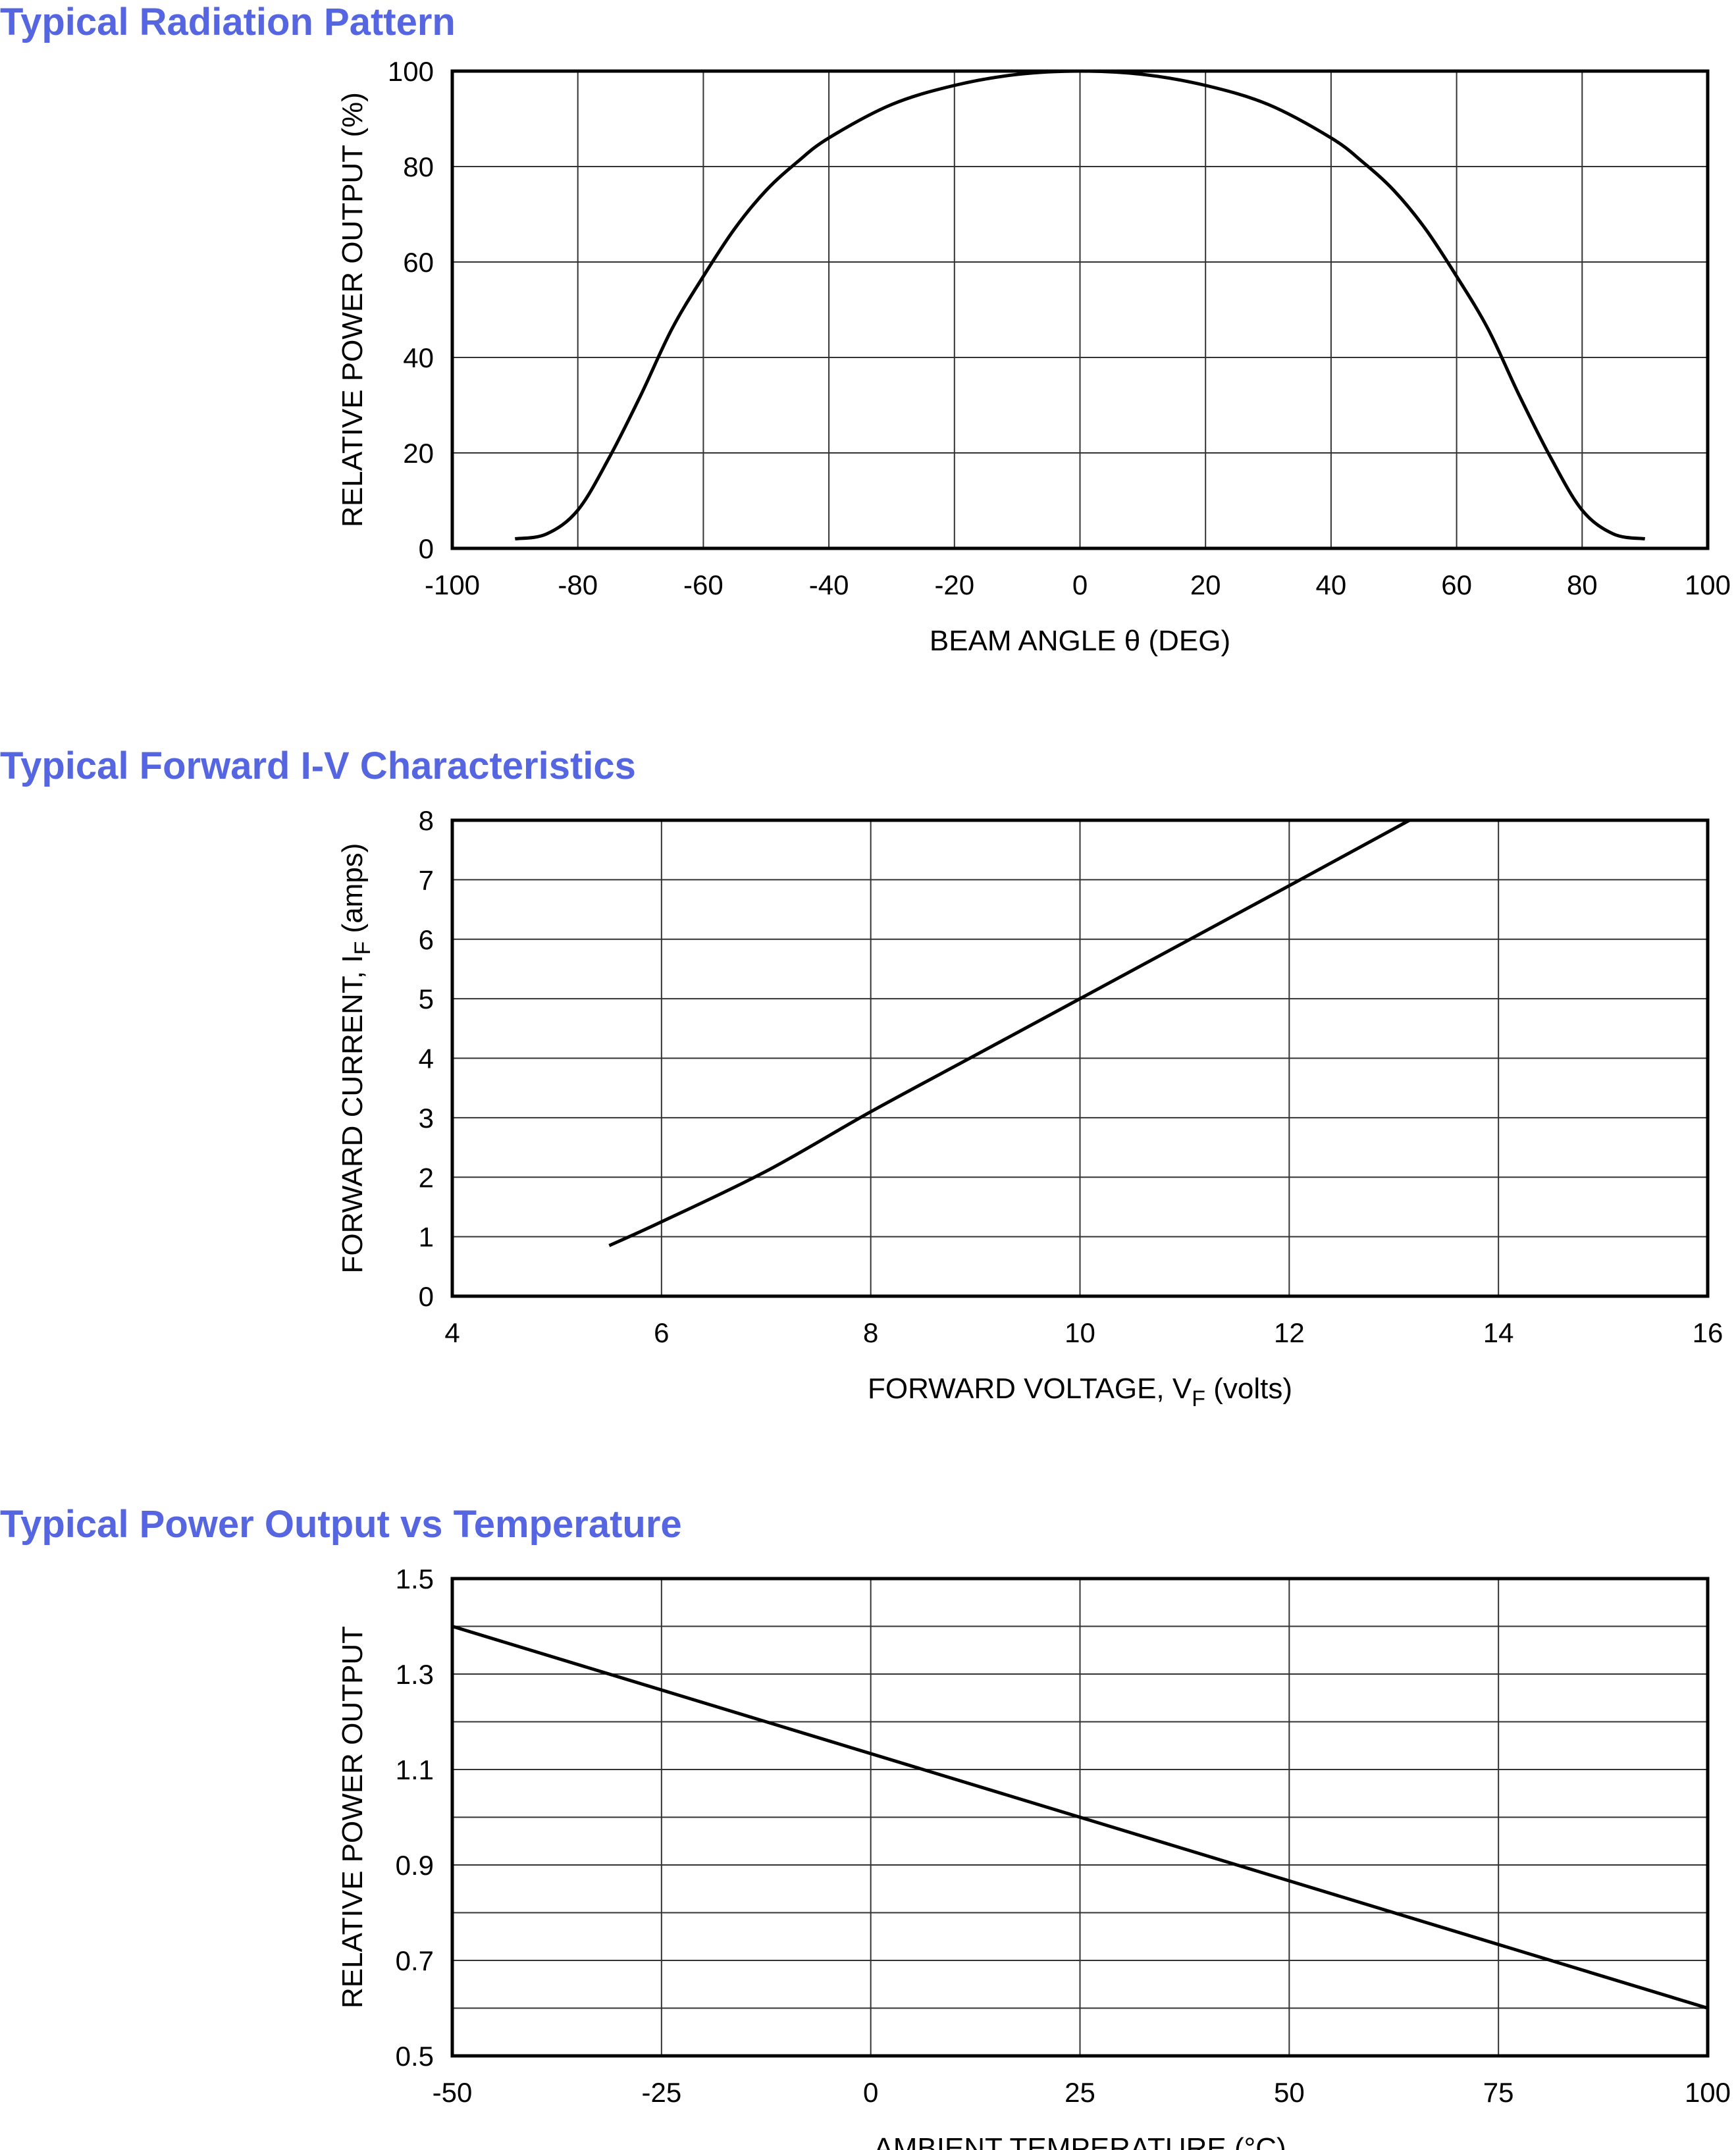 The height and width of the screenshot is (2150, 1736). What do you see at coordinates (1080, 2141) in the screenshot?
I see `x-axis-label: AMBIENT TEMPERATURE (°C)` at bounding box center [1080, 2141].